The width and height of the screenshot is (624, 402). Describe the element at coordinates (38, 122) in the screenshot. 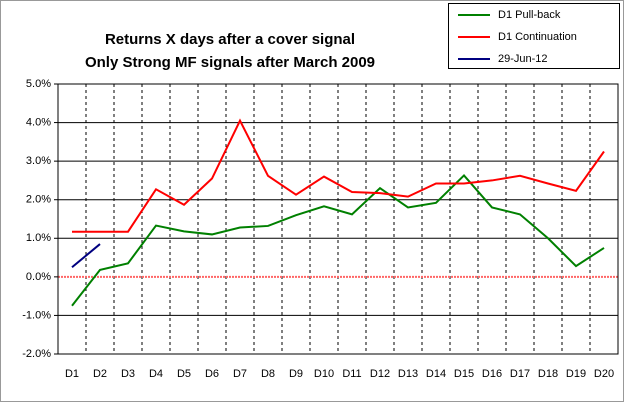

I see `y-tick-label: 4.0%` at that location.